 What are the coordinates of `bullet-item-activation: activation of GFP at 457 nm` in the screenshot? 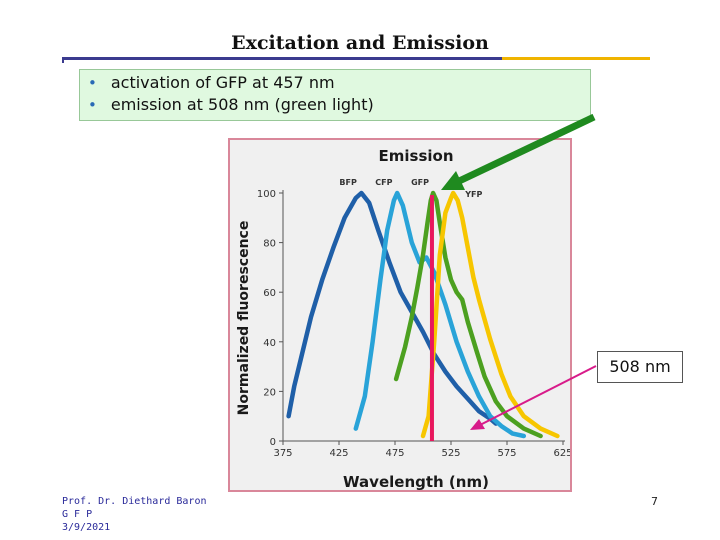 It's located at (339, 83).